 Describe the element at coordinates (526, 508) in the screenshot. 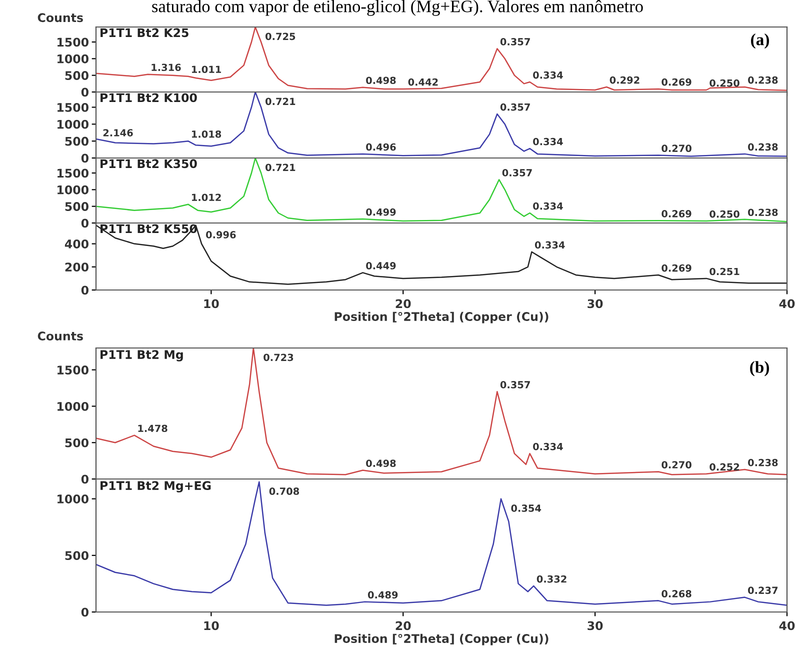

I see `annotation: 0.354` at that location.